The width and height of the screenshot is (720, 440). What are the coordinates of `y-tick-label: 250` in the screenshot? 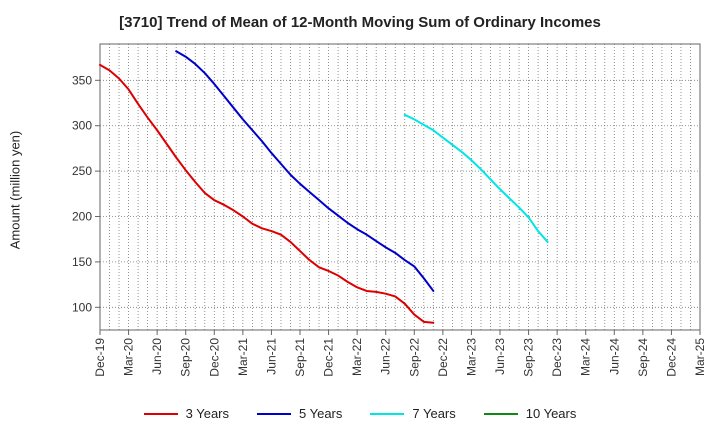 It's located at (82, 171).